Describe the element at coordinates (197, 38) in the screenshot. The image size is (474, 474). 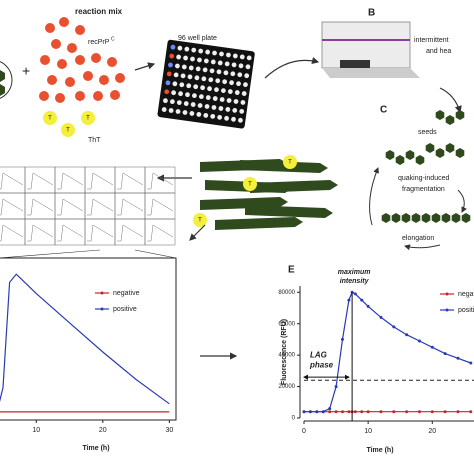
I see `label: 96 well plate` at that location.